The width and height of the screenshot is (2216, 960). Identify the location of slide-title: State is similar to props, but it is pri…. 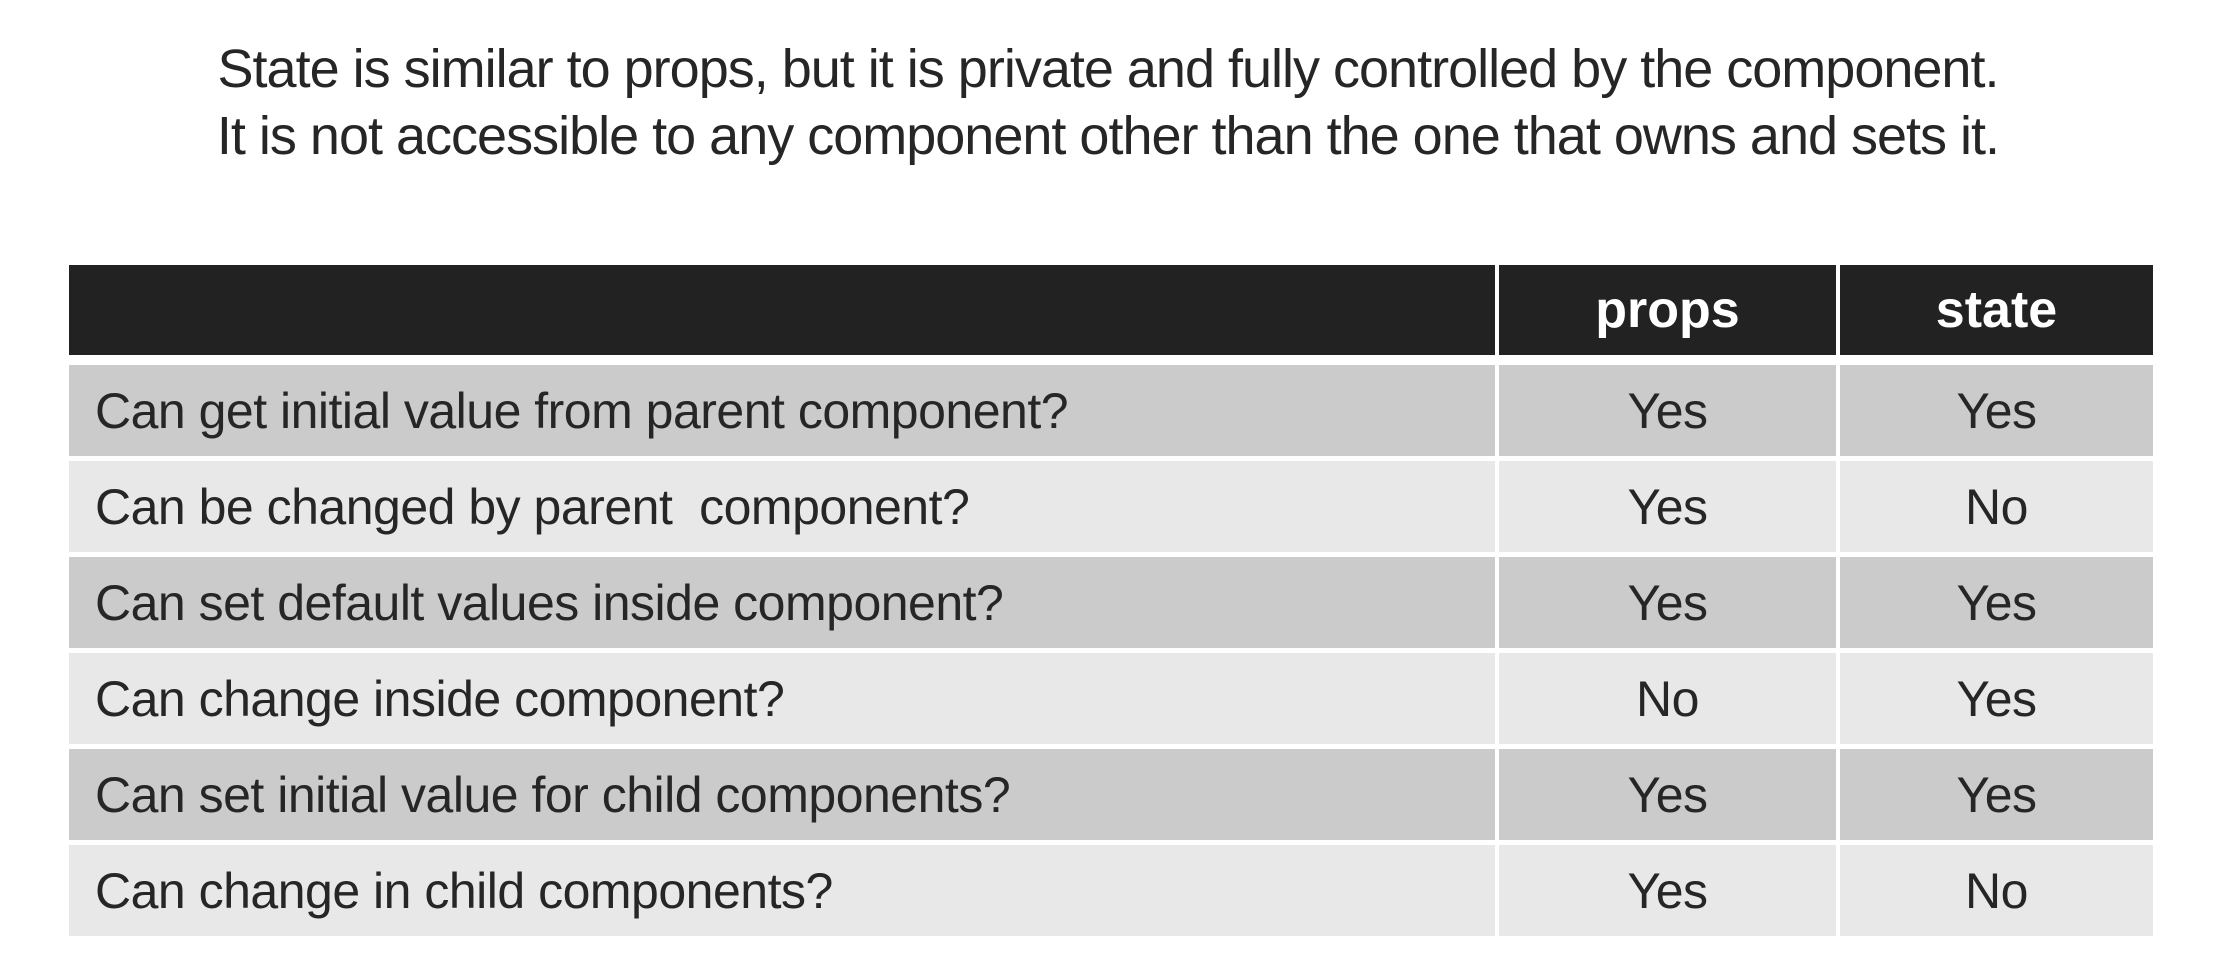
(1108, 103).